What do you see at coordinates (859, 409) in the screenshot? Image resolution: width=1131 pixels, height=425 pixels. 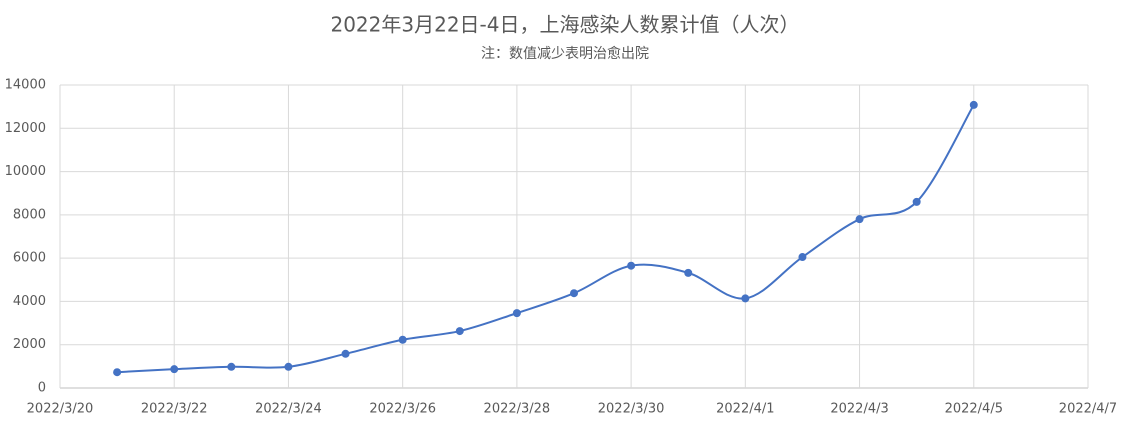 I see `x-tick-label: 2022/4/3` at bounding box center [859, 409].